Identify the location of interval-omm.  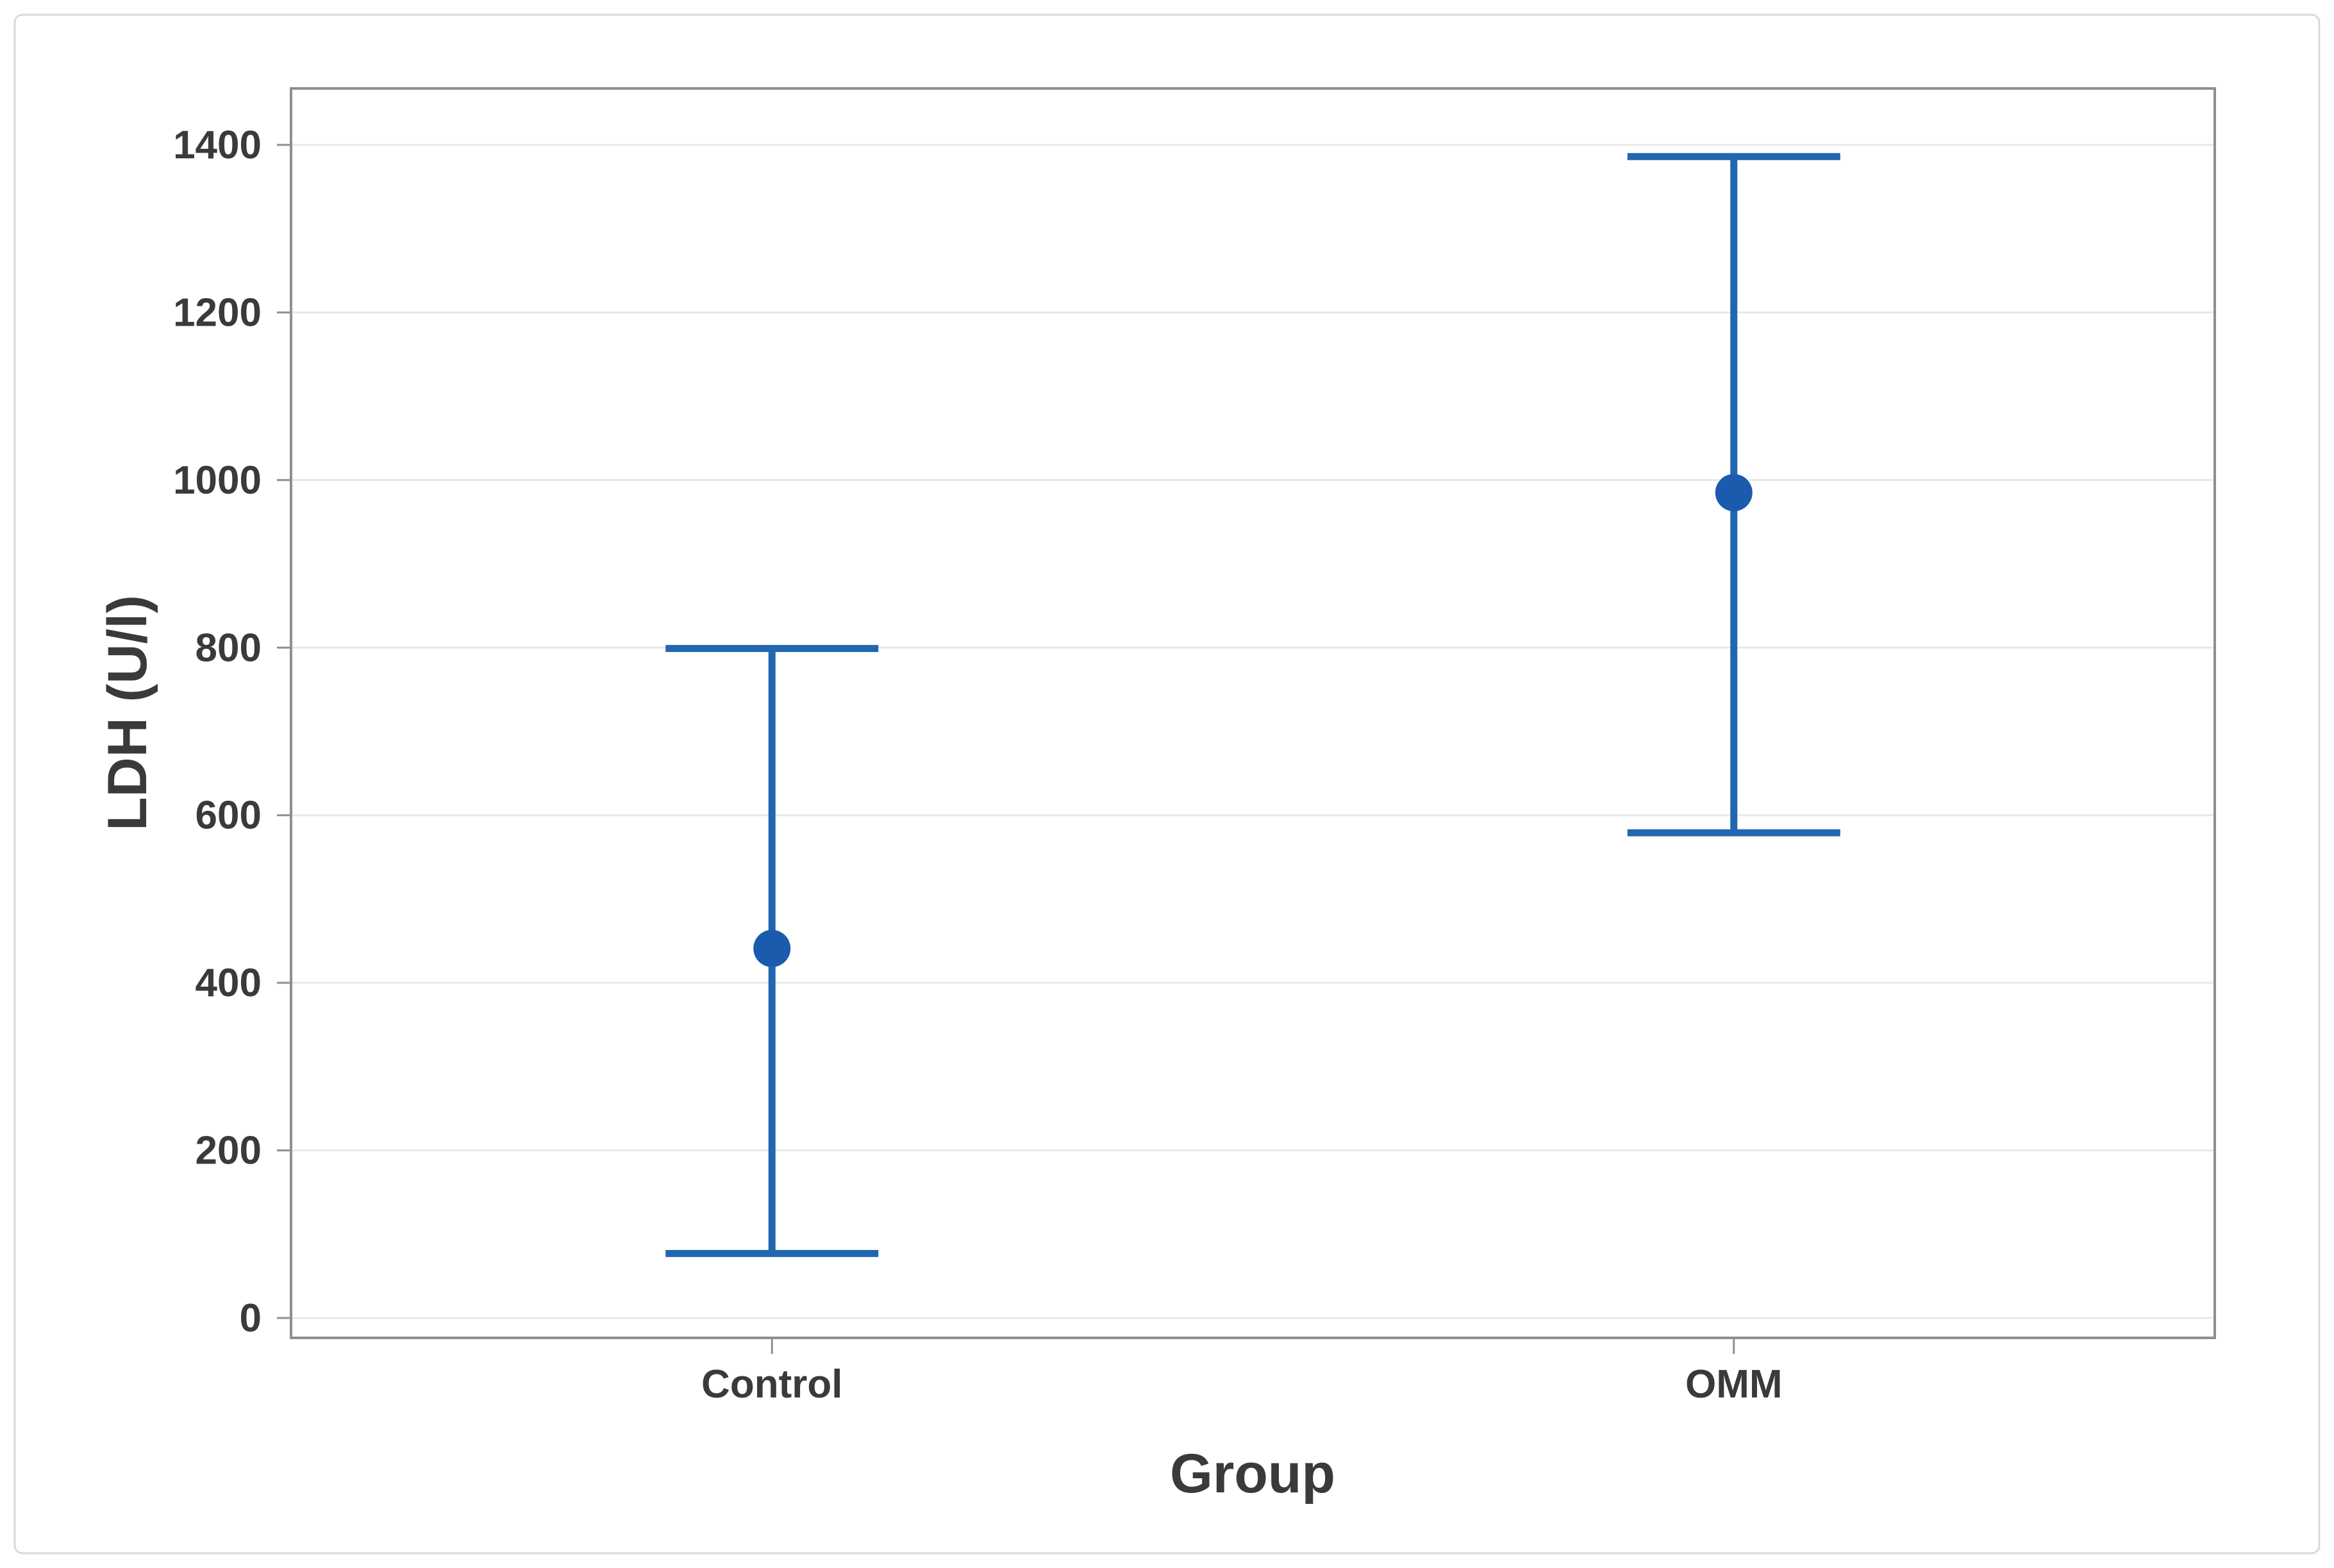
(1733, 495).